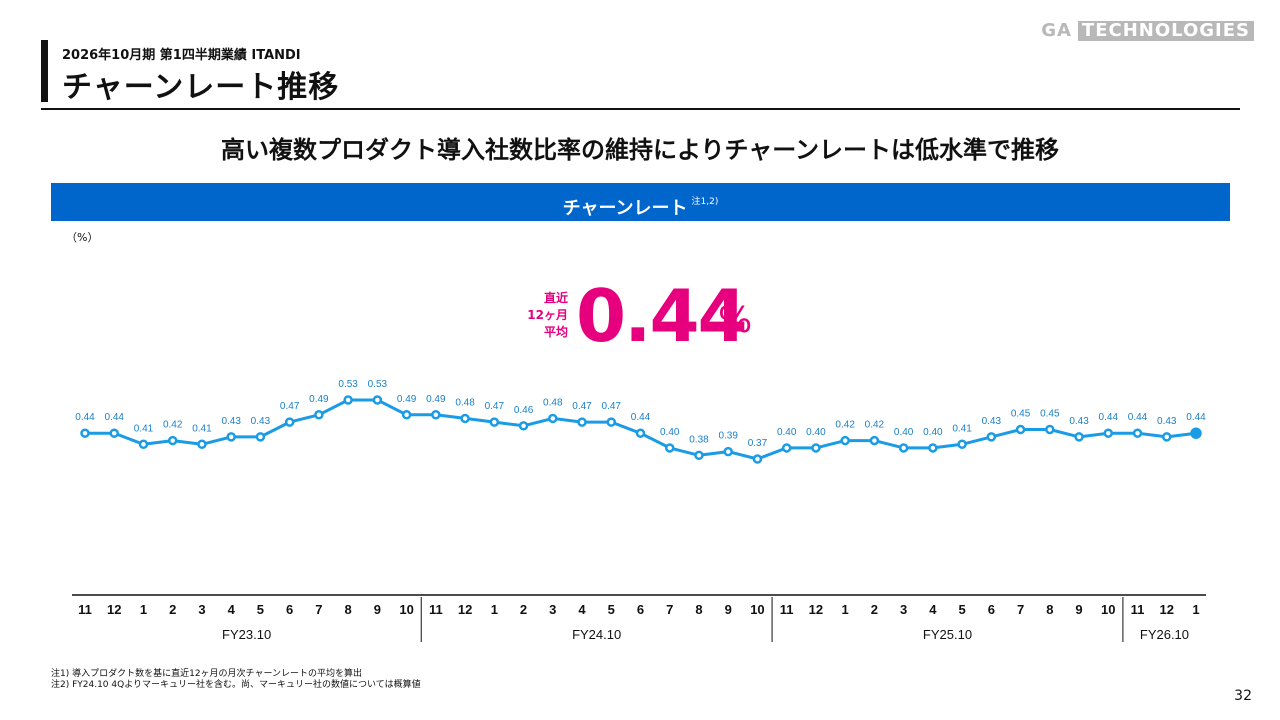 The width and height of the screenshot is (1280, 720). I want to click on group-dividers, so click(772, 619).